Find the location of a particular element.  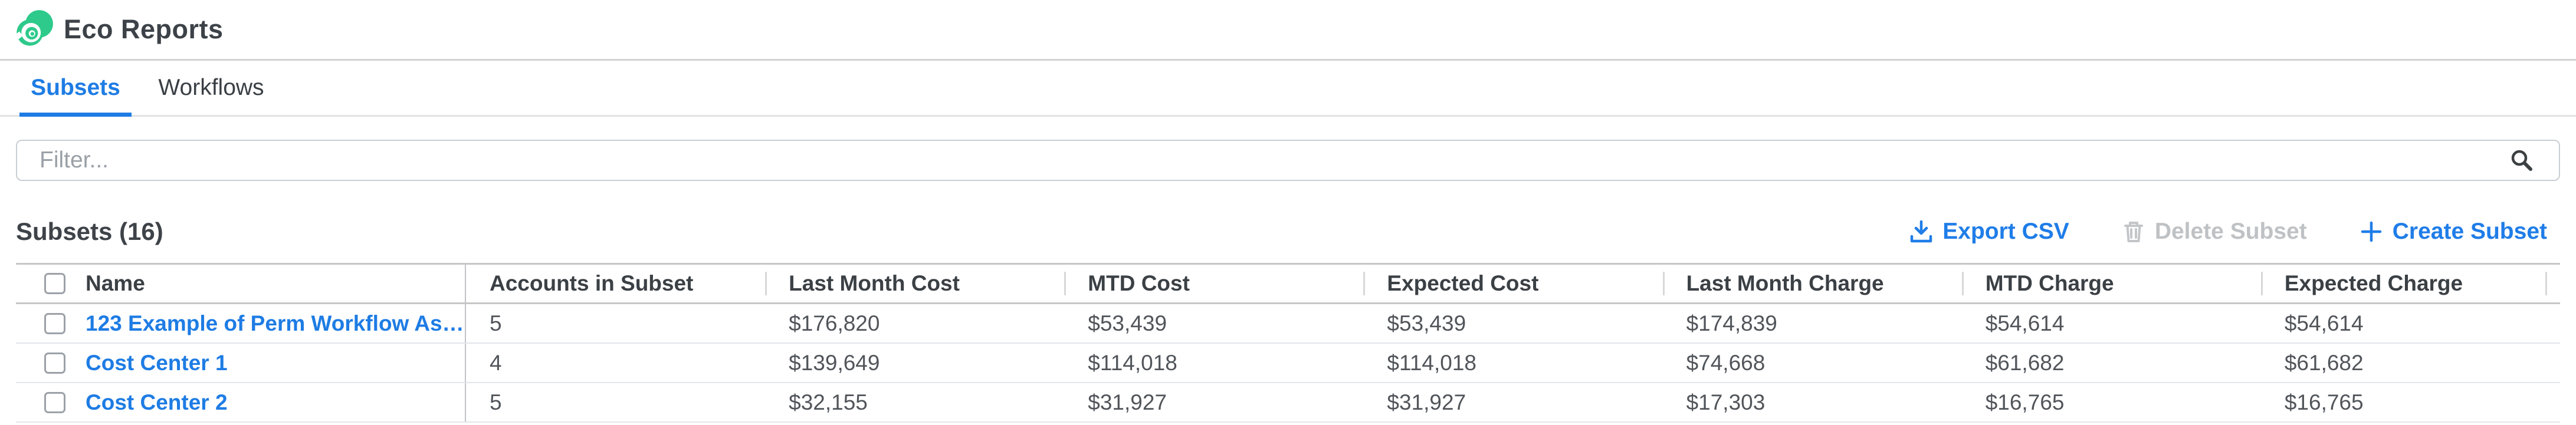

page-title: Eco Reports is located at coordinates (144, 29).